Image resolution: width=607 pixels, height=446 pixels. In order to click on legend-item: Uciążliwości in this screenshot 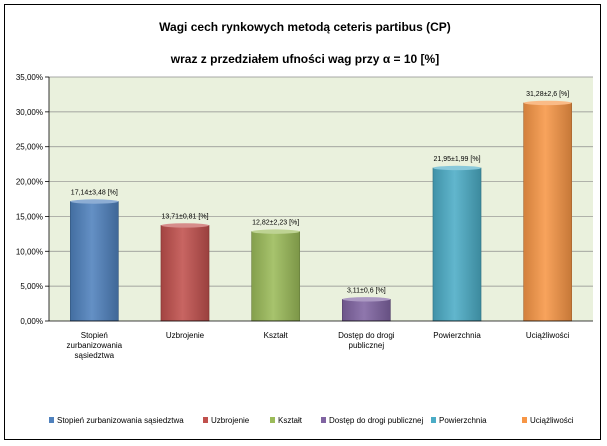, I will do `click(552, 420)`.